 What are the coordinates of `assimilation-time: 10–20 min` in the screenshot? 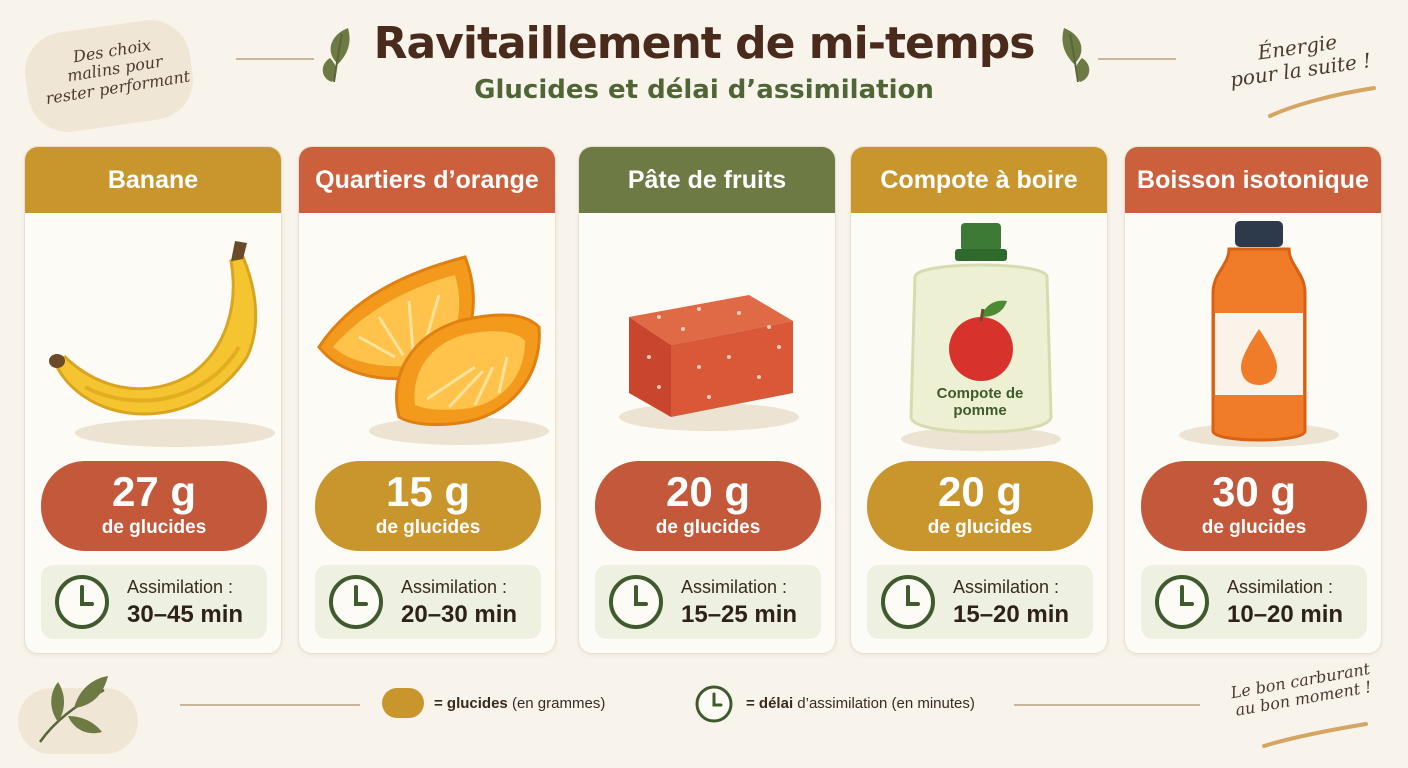 It's located at (1285, 614).